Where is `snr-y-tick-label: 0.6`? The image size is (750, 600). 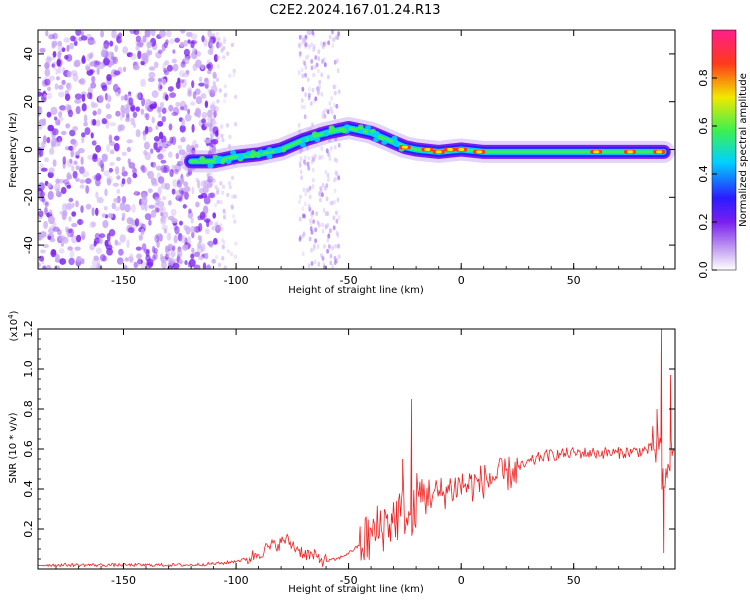
snr-y-tick-label: 0.6 is located at coordinates (28, 449).